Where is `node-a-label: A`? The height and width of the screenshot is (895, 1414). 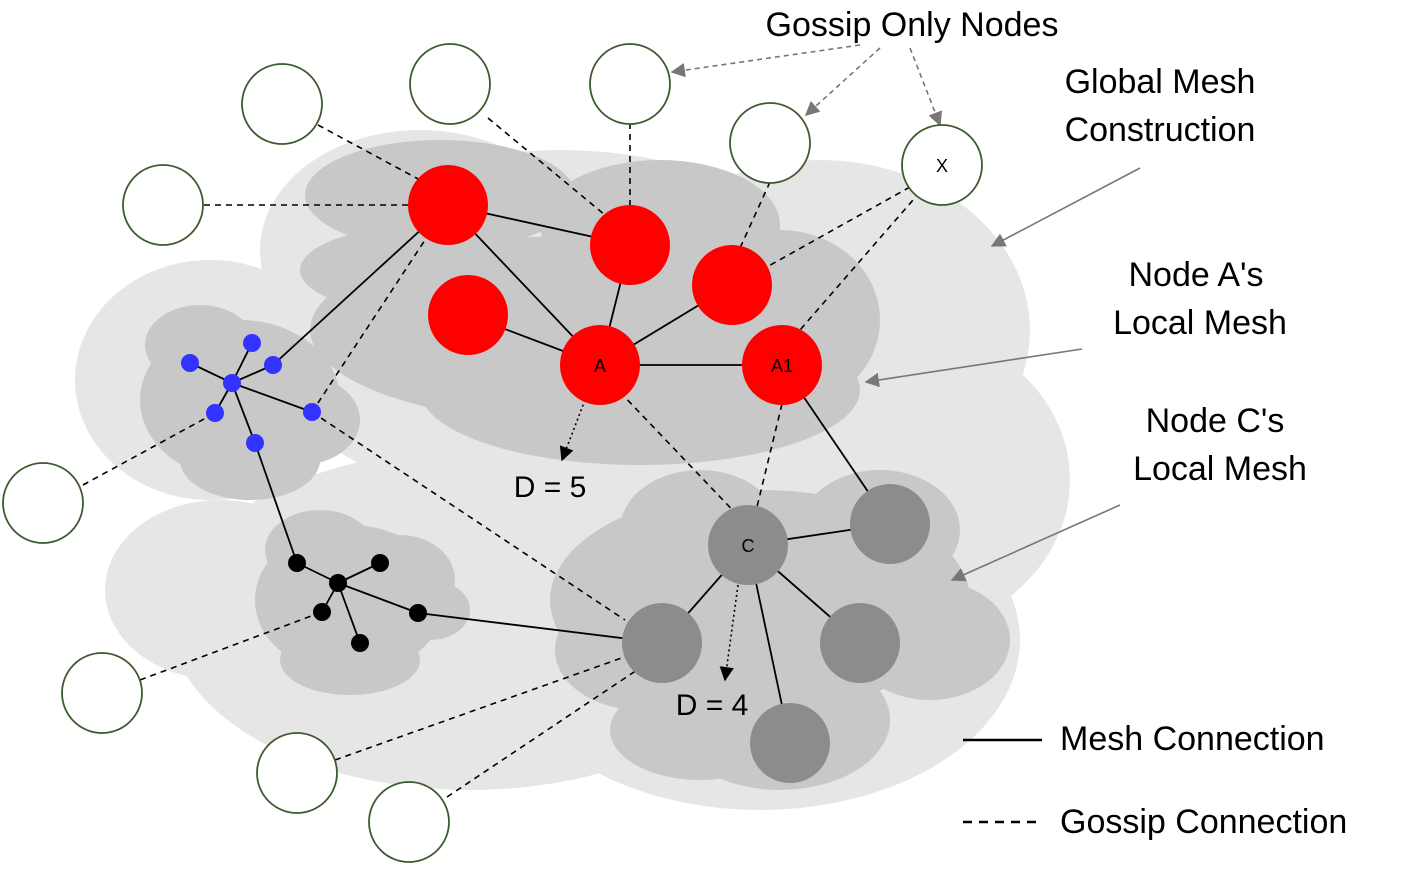
node-a-label: A is located at coordinates (600, 366).